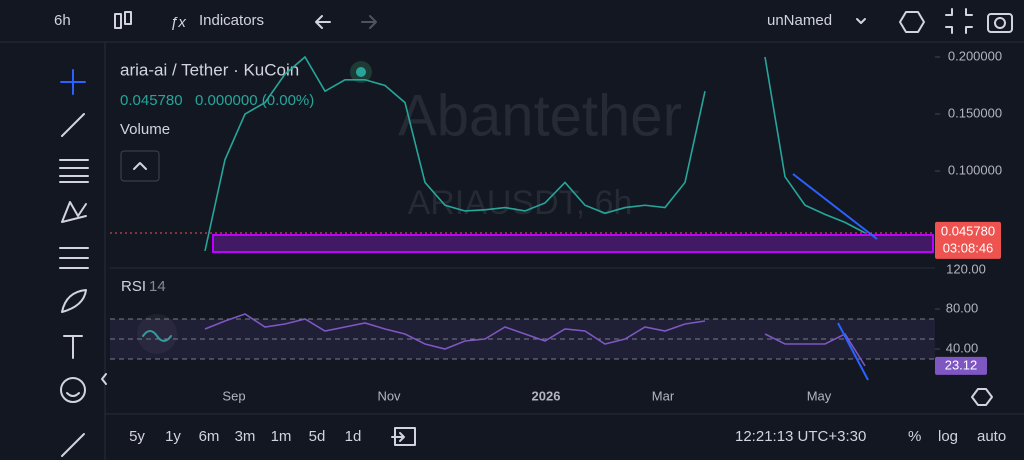 This screenshot has width=1024, height=460. I want to click on range-button: 5d, so click(317, 436).